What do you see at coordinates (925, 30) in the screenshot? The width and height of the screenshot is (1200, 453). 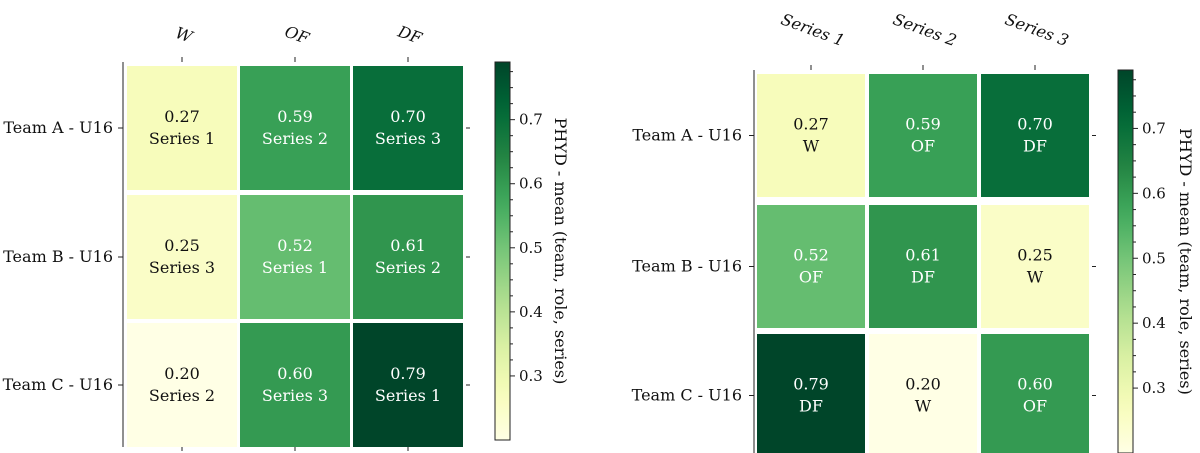 I see `x-tick-label: Series 2` at bounding box center [925, 30].